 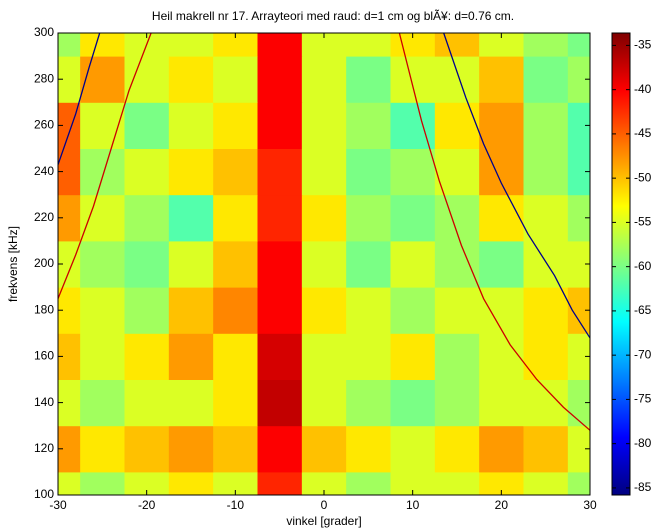 What do you see at coordinates (44, 448) in the screenshot?
I see `y-tick-label: 120` at bounding box center [44, 448].